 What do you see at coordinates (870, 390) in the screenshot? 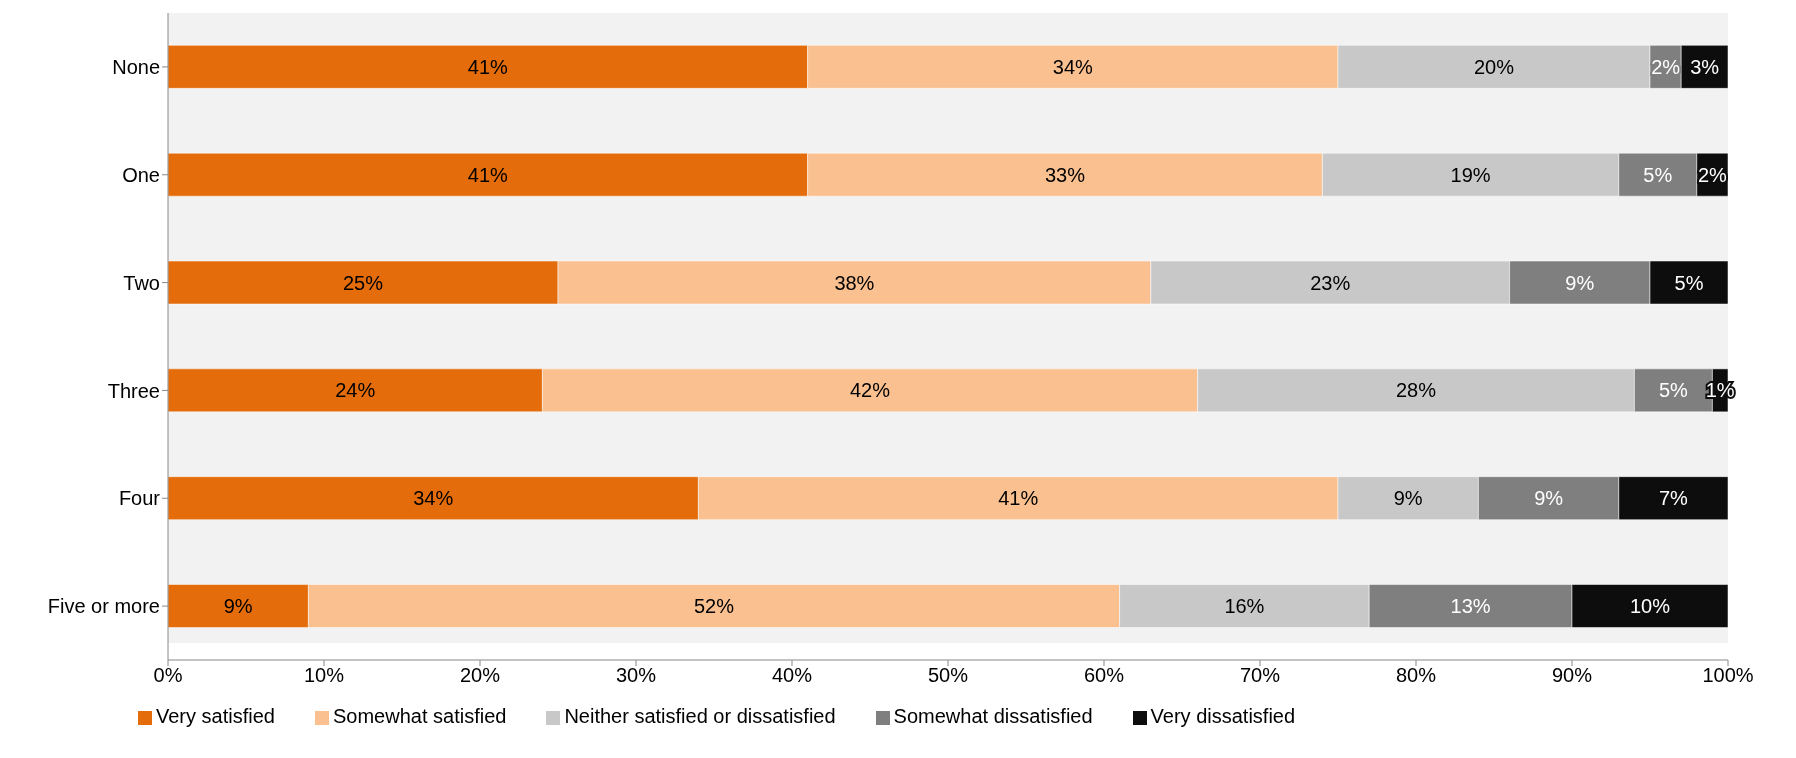
I see `data-label: 42%` at bounding box center [870, 390].